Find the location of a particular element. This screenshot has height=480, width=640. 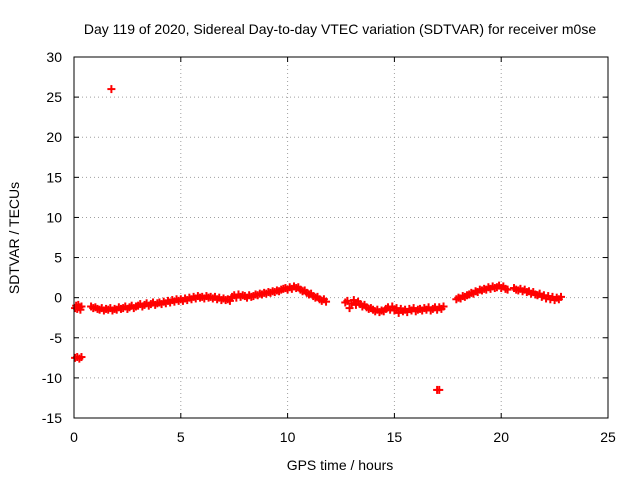

y-axis-label: SDTVAR / TECUs is located at coordinates (14, 238).